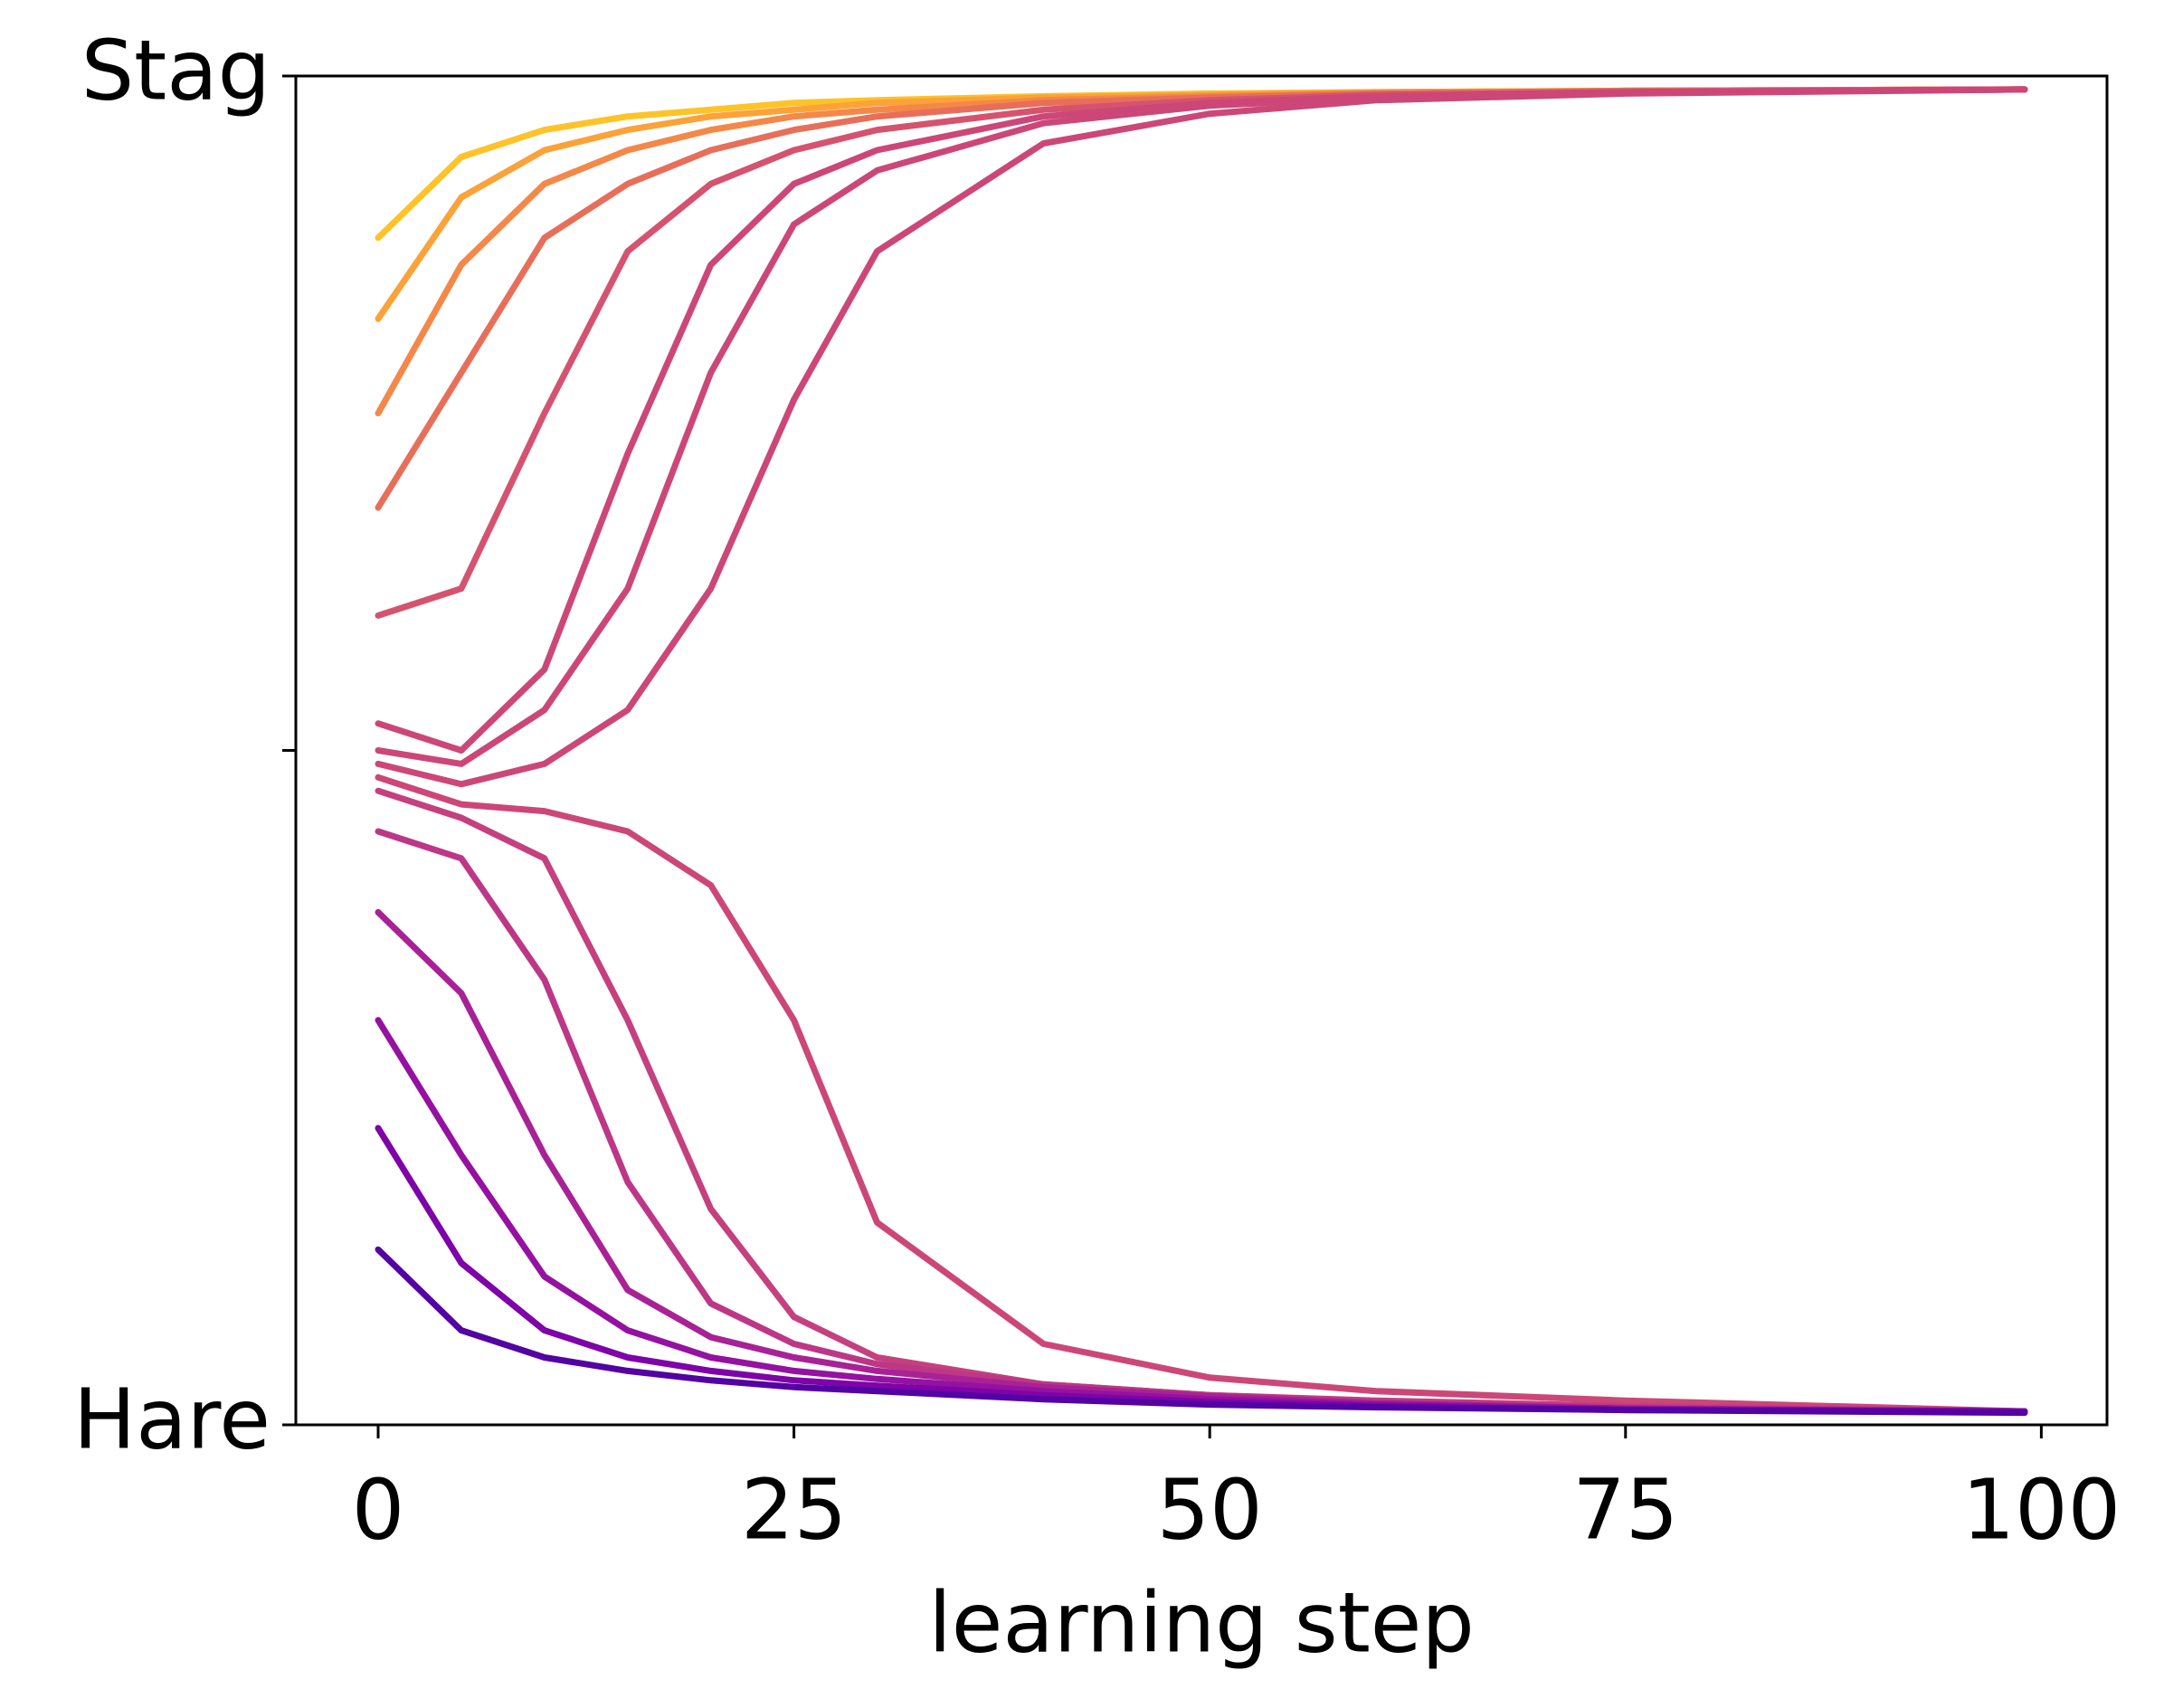 The width and height of the screenshot is (2164, 1708). Describe the element at coordinates (2041, 1509) in the screenshot. I see `x-tick-label: 100` at that location.